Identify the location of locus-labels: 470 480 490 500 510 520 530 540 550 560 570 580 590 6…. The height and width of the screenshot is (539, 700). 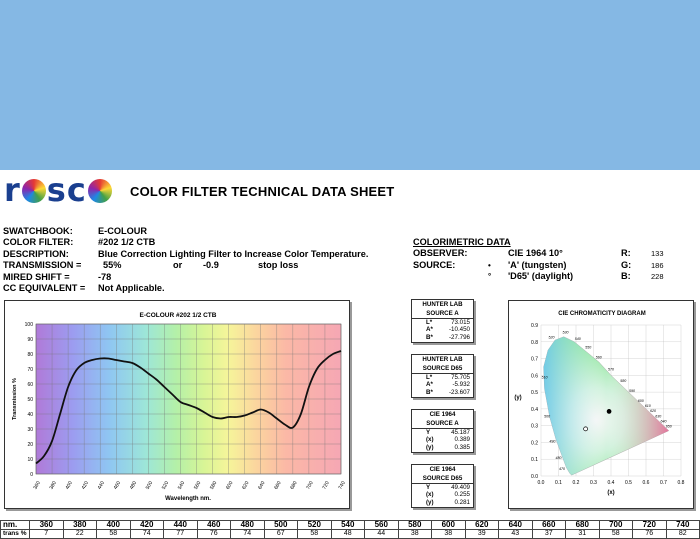
(607, 400).